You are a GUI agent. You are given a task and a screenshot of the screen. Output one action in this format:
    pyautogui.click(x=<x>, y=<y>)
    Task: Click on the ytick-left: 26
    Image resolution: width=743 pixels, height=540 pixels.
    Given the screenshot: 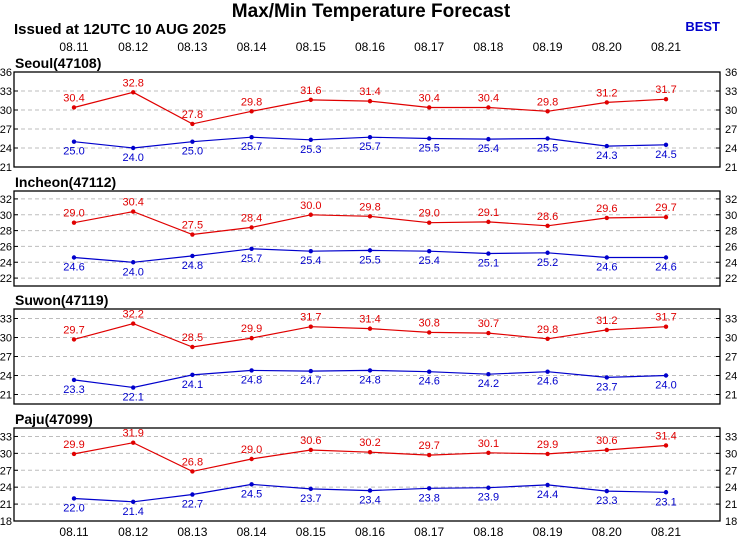 What is the action you would take?
    pyautogui.click(x=6, y=247)
    